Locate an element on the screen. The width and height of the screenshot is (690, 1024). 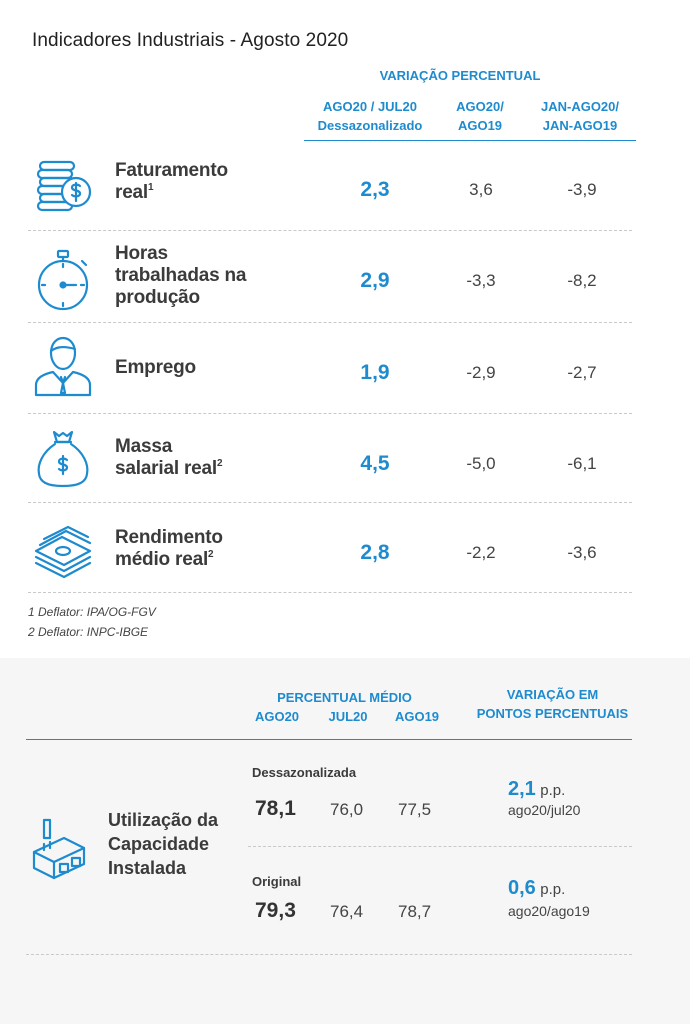
value-ago20: 79,3 is located at coordinates (275, 910).